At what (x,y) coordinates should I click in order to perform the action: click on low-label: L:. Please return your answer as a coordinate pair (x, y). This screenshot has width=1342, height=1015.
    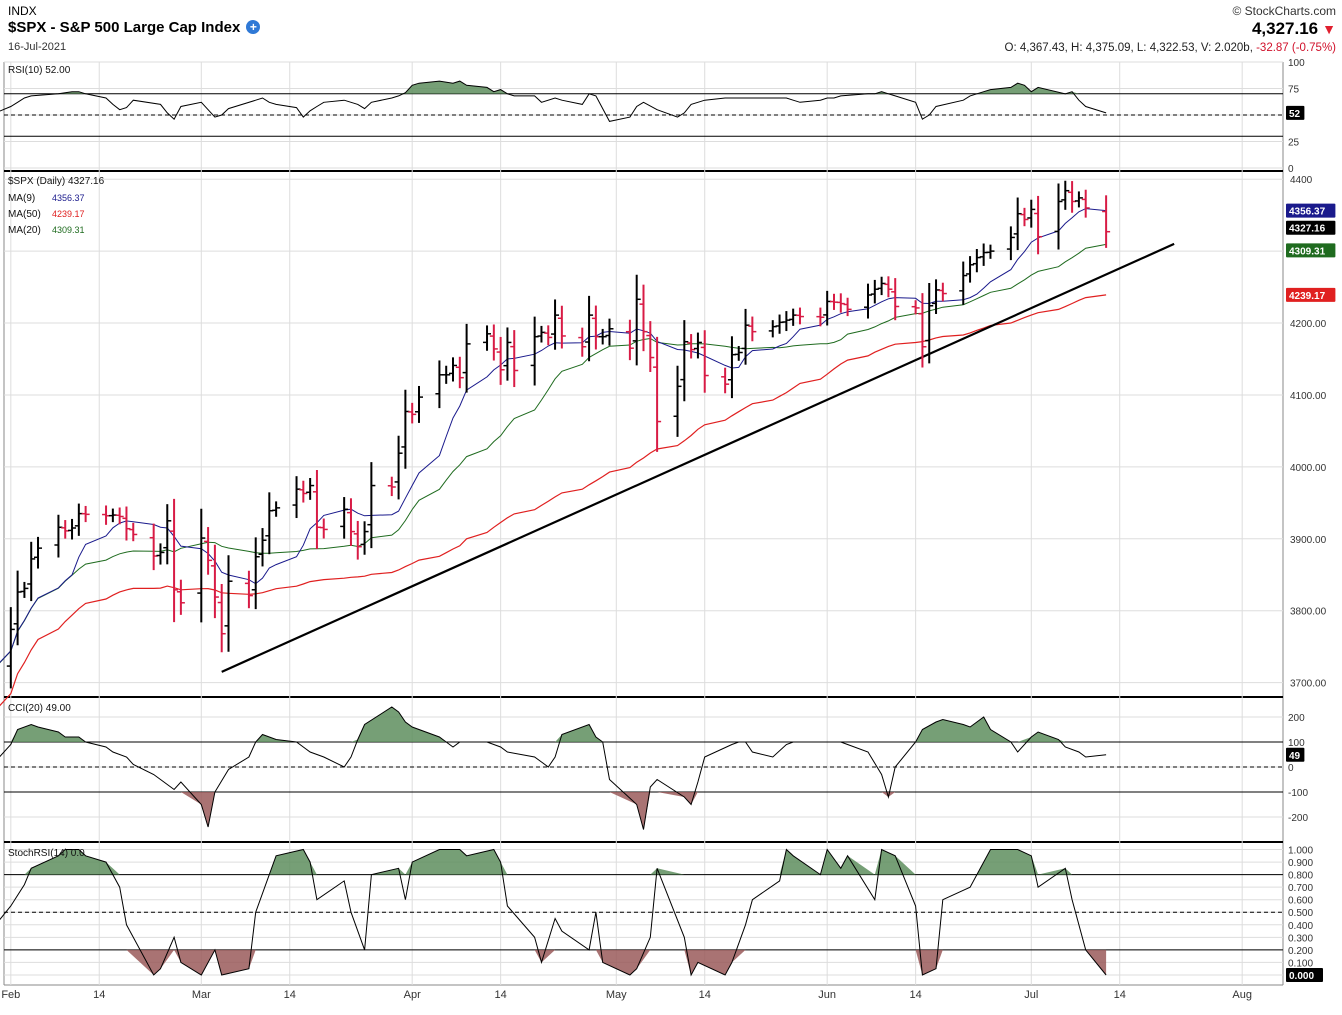
    Looking at the image, I should click on (1141, 48).